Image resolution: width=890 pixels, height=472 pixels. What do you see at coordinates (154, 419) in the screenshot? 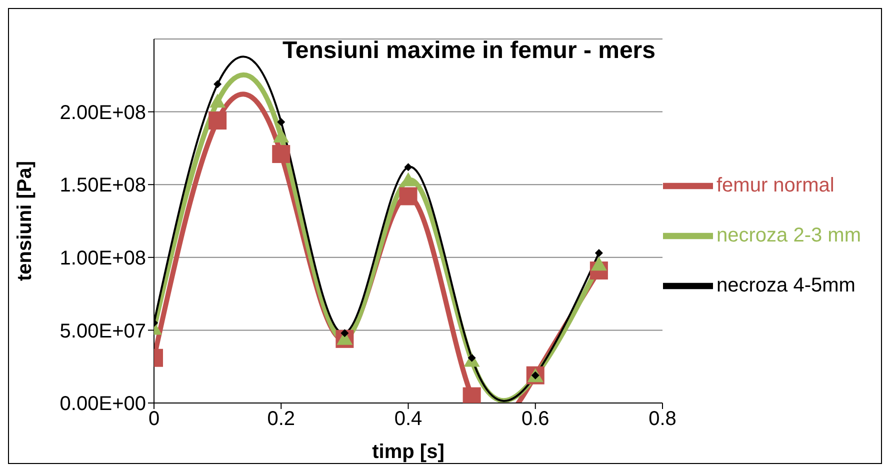
I see `x-tick-label: 0` at bounding box center [154, 419].